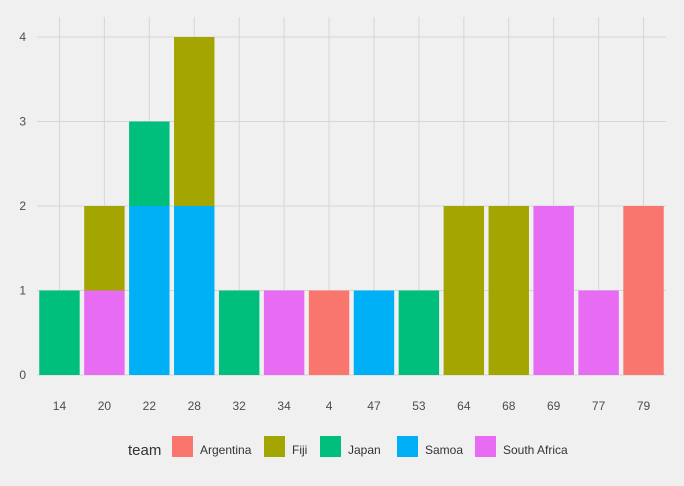 This screenshot has height=486, width=684. I want to click on x-tick-label: 64, so click(464, 406).